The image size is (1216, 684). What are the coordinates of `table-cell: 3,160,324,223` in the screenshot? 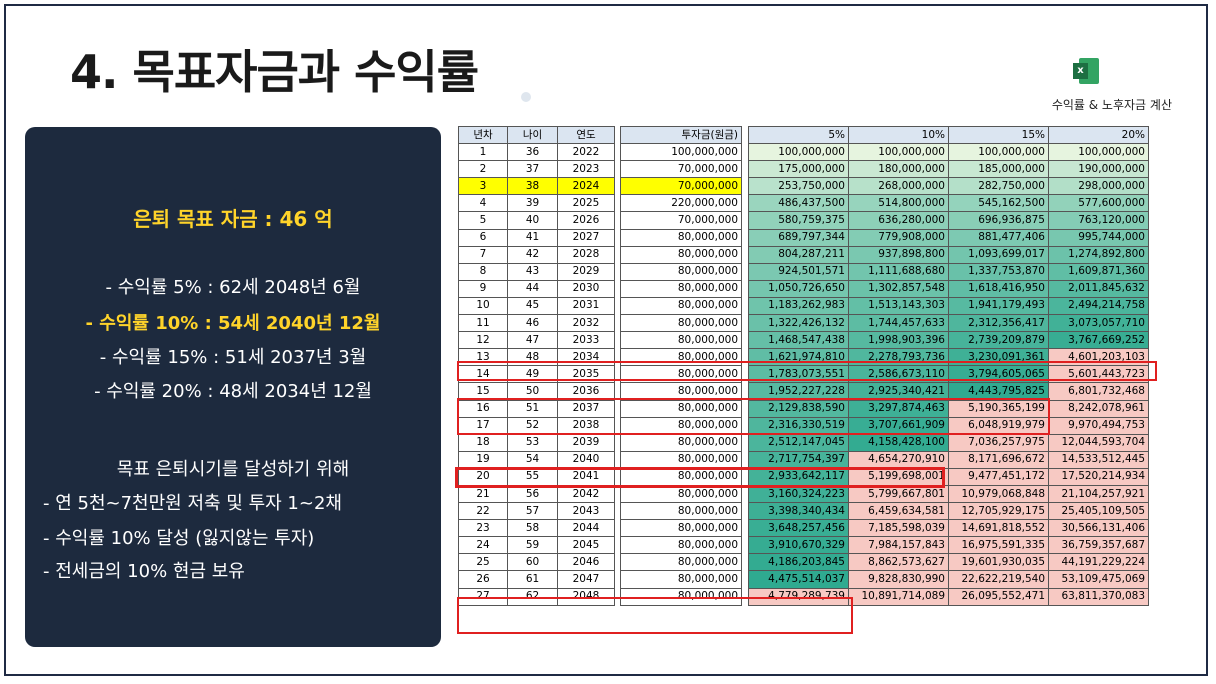 It's located at (798, 494).